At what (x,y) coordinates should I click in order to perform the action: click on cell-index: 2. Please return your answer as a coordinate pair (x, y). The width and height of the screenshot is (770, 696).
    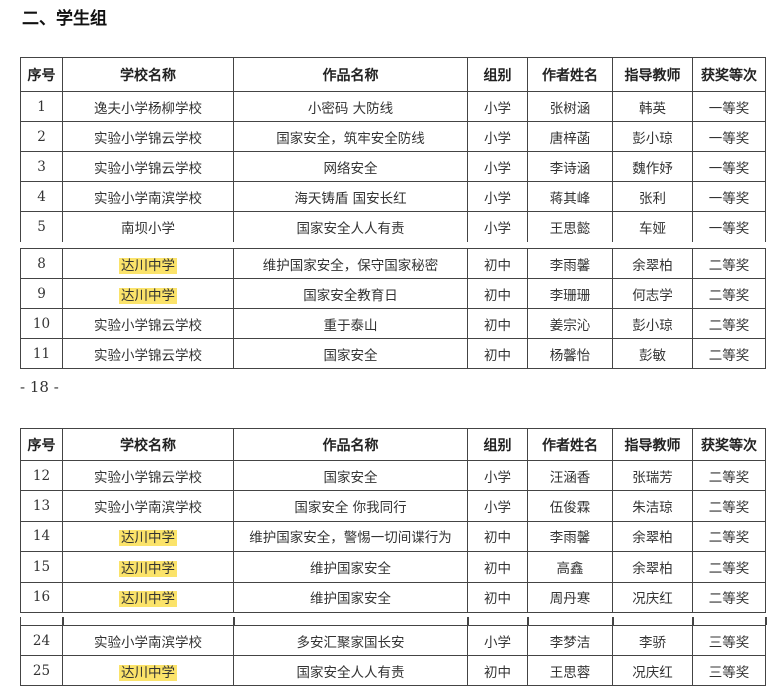
    Looking at the image, I should click on (41, 136).